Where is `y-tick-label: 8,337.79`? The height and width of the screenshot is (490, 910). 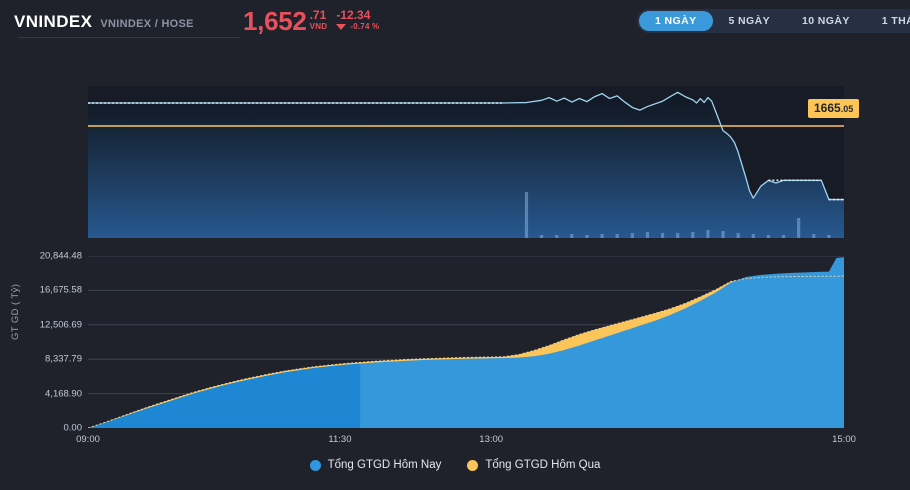
y-tick-label: 8,337.79 is located at coordinates (63, 359).